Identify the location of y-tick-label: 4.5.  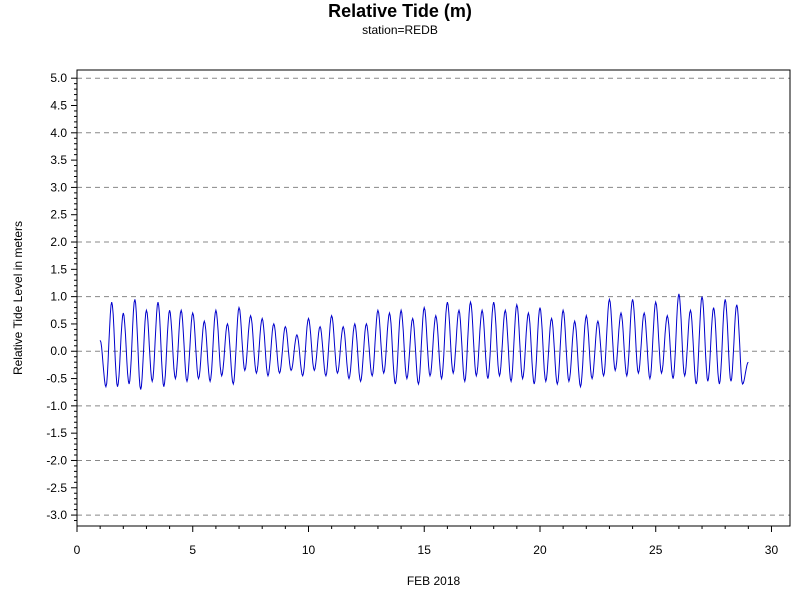
(58, 105).